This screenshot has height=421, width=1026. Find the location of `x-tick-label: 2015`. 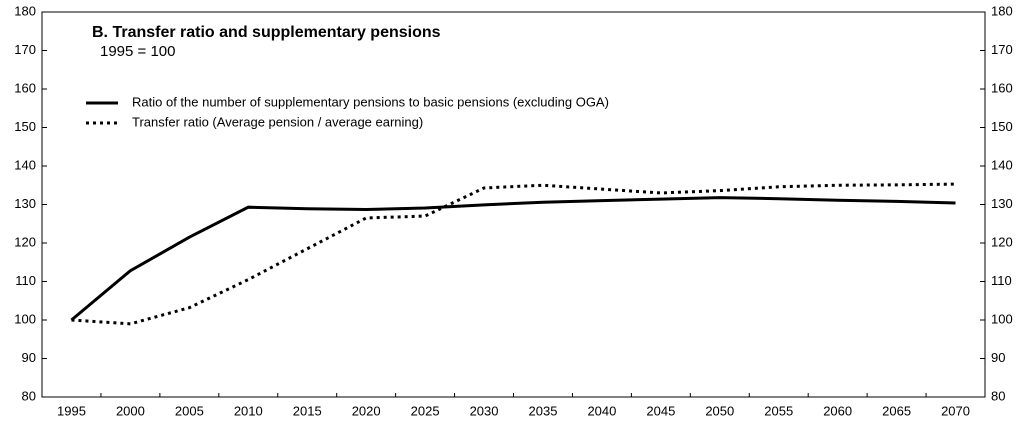

x-tick-label: 2015 is located at coordinates (307, 410).